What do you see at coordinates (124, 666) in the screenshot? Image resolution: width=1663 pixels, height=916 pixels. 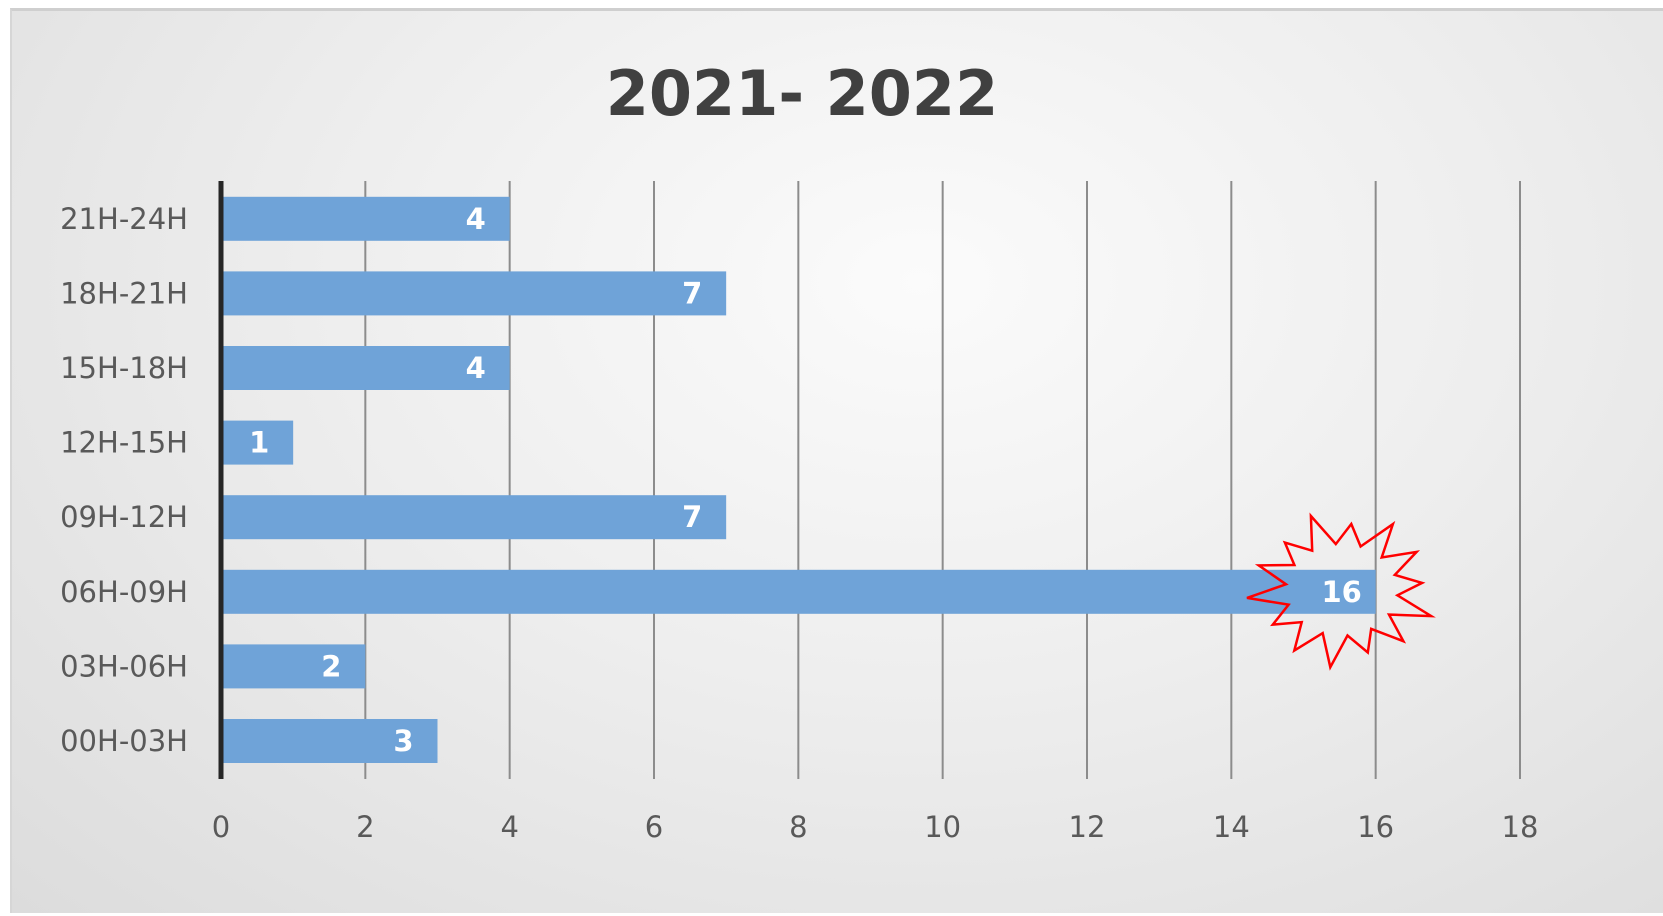 I see `category-label: 03H-06H` at bounding box center [124, 666].